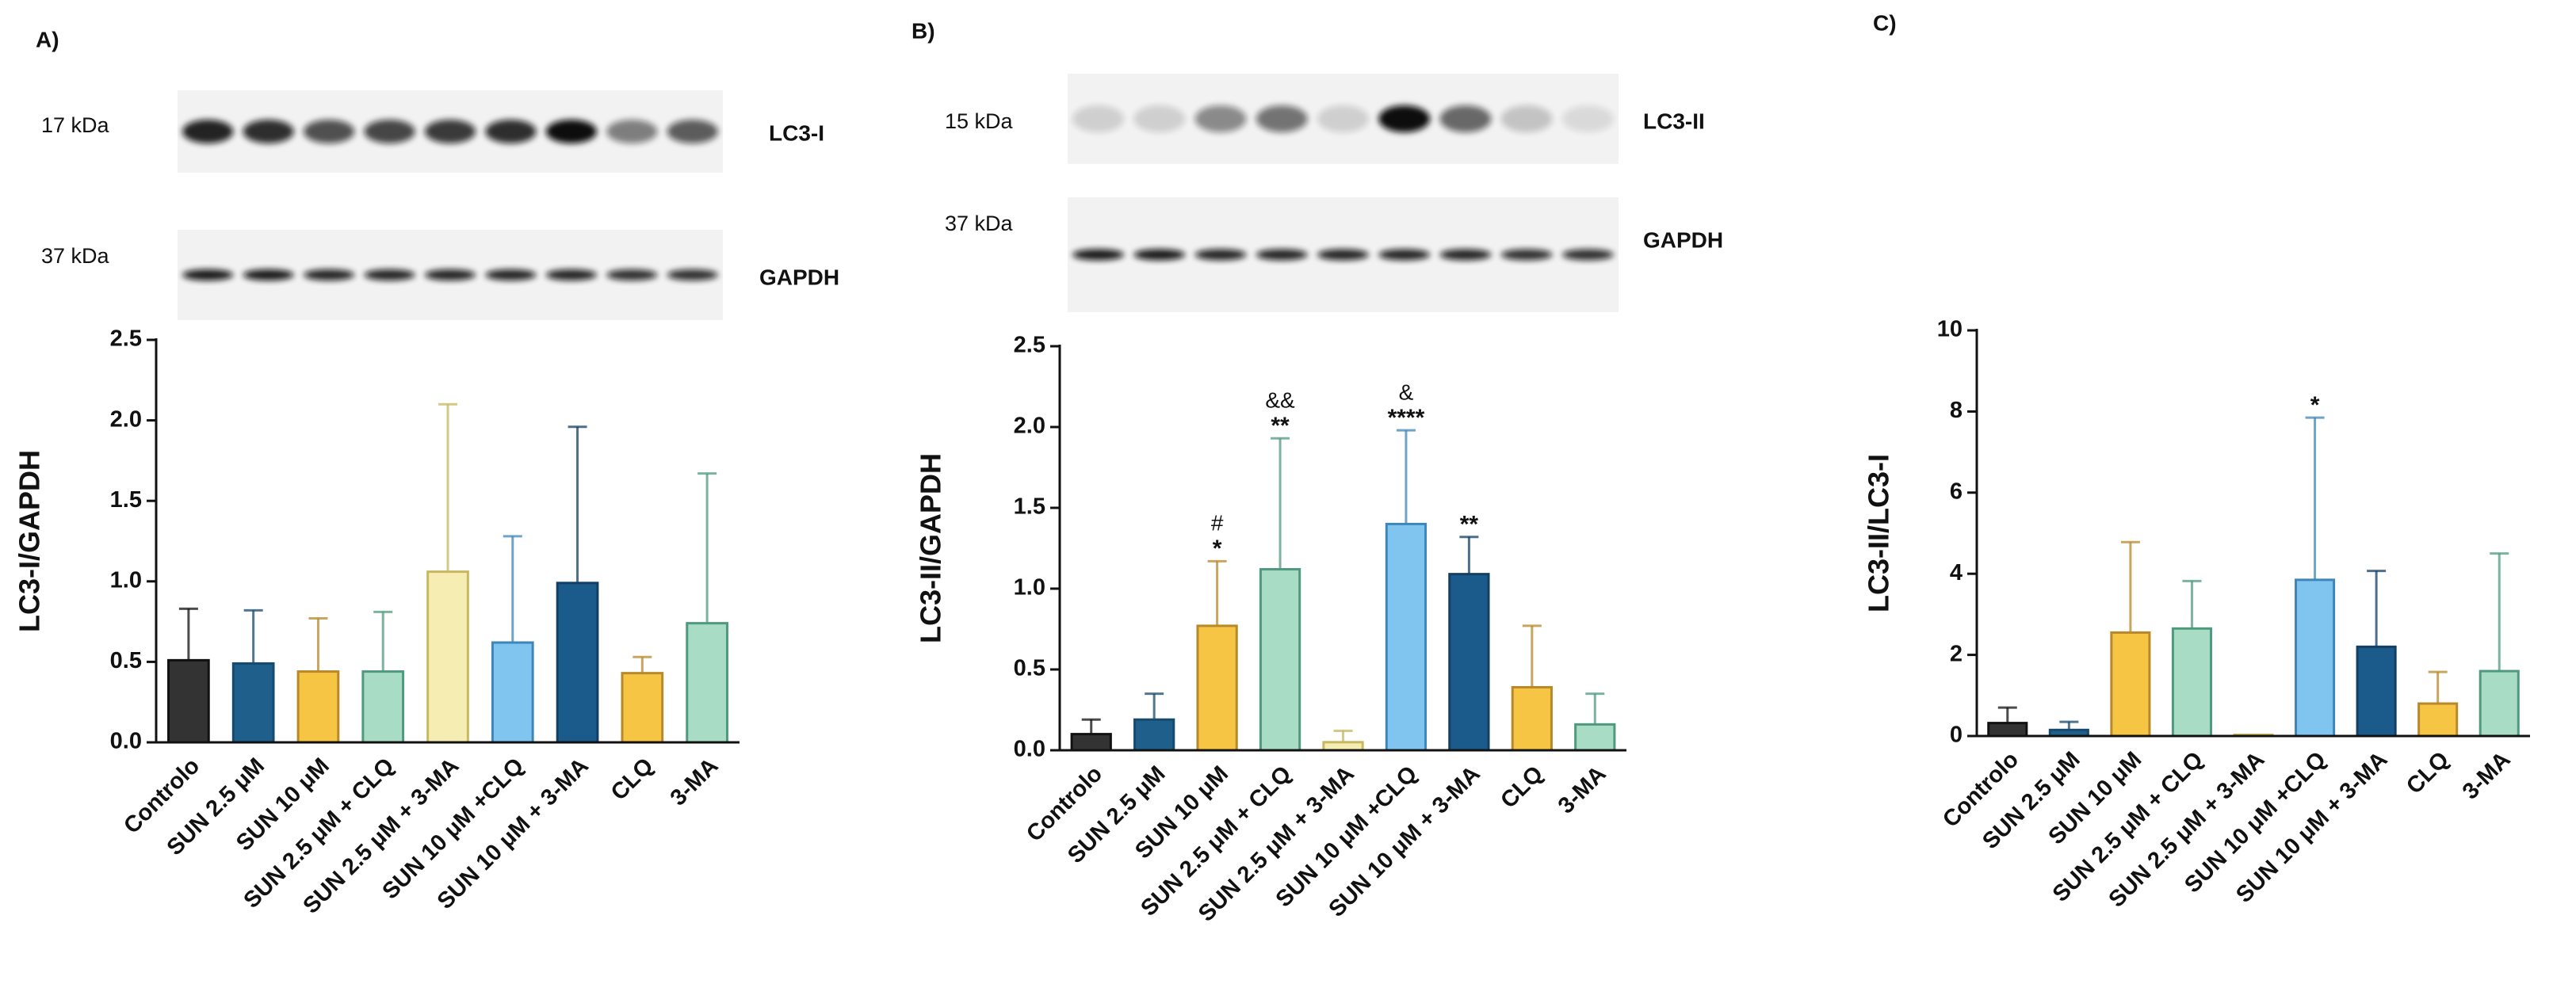 The height and width of the screenshot is (1003, 2576). What do you see at coordinates (29, 541) in the screenshot?
I see `y-axis-label: LC3-I/GAPDH` at bounding box center [29, 541].